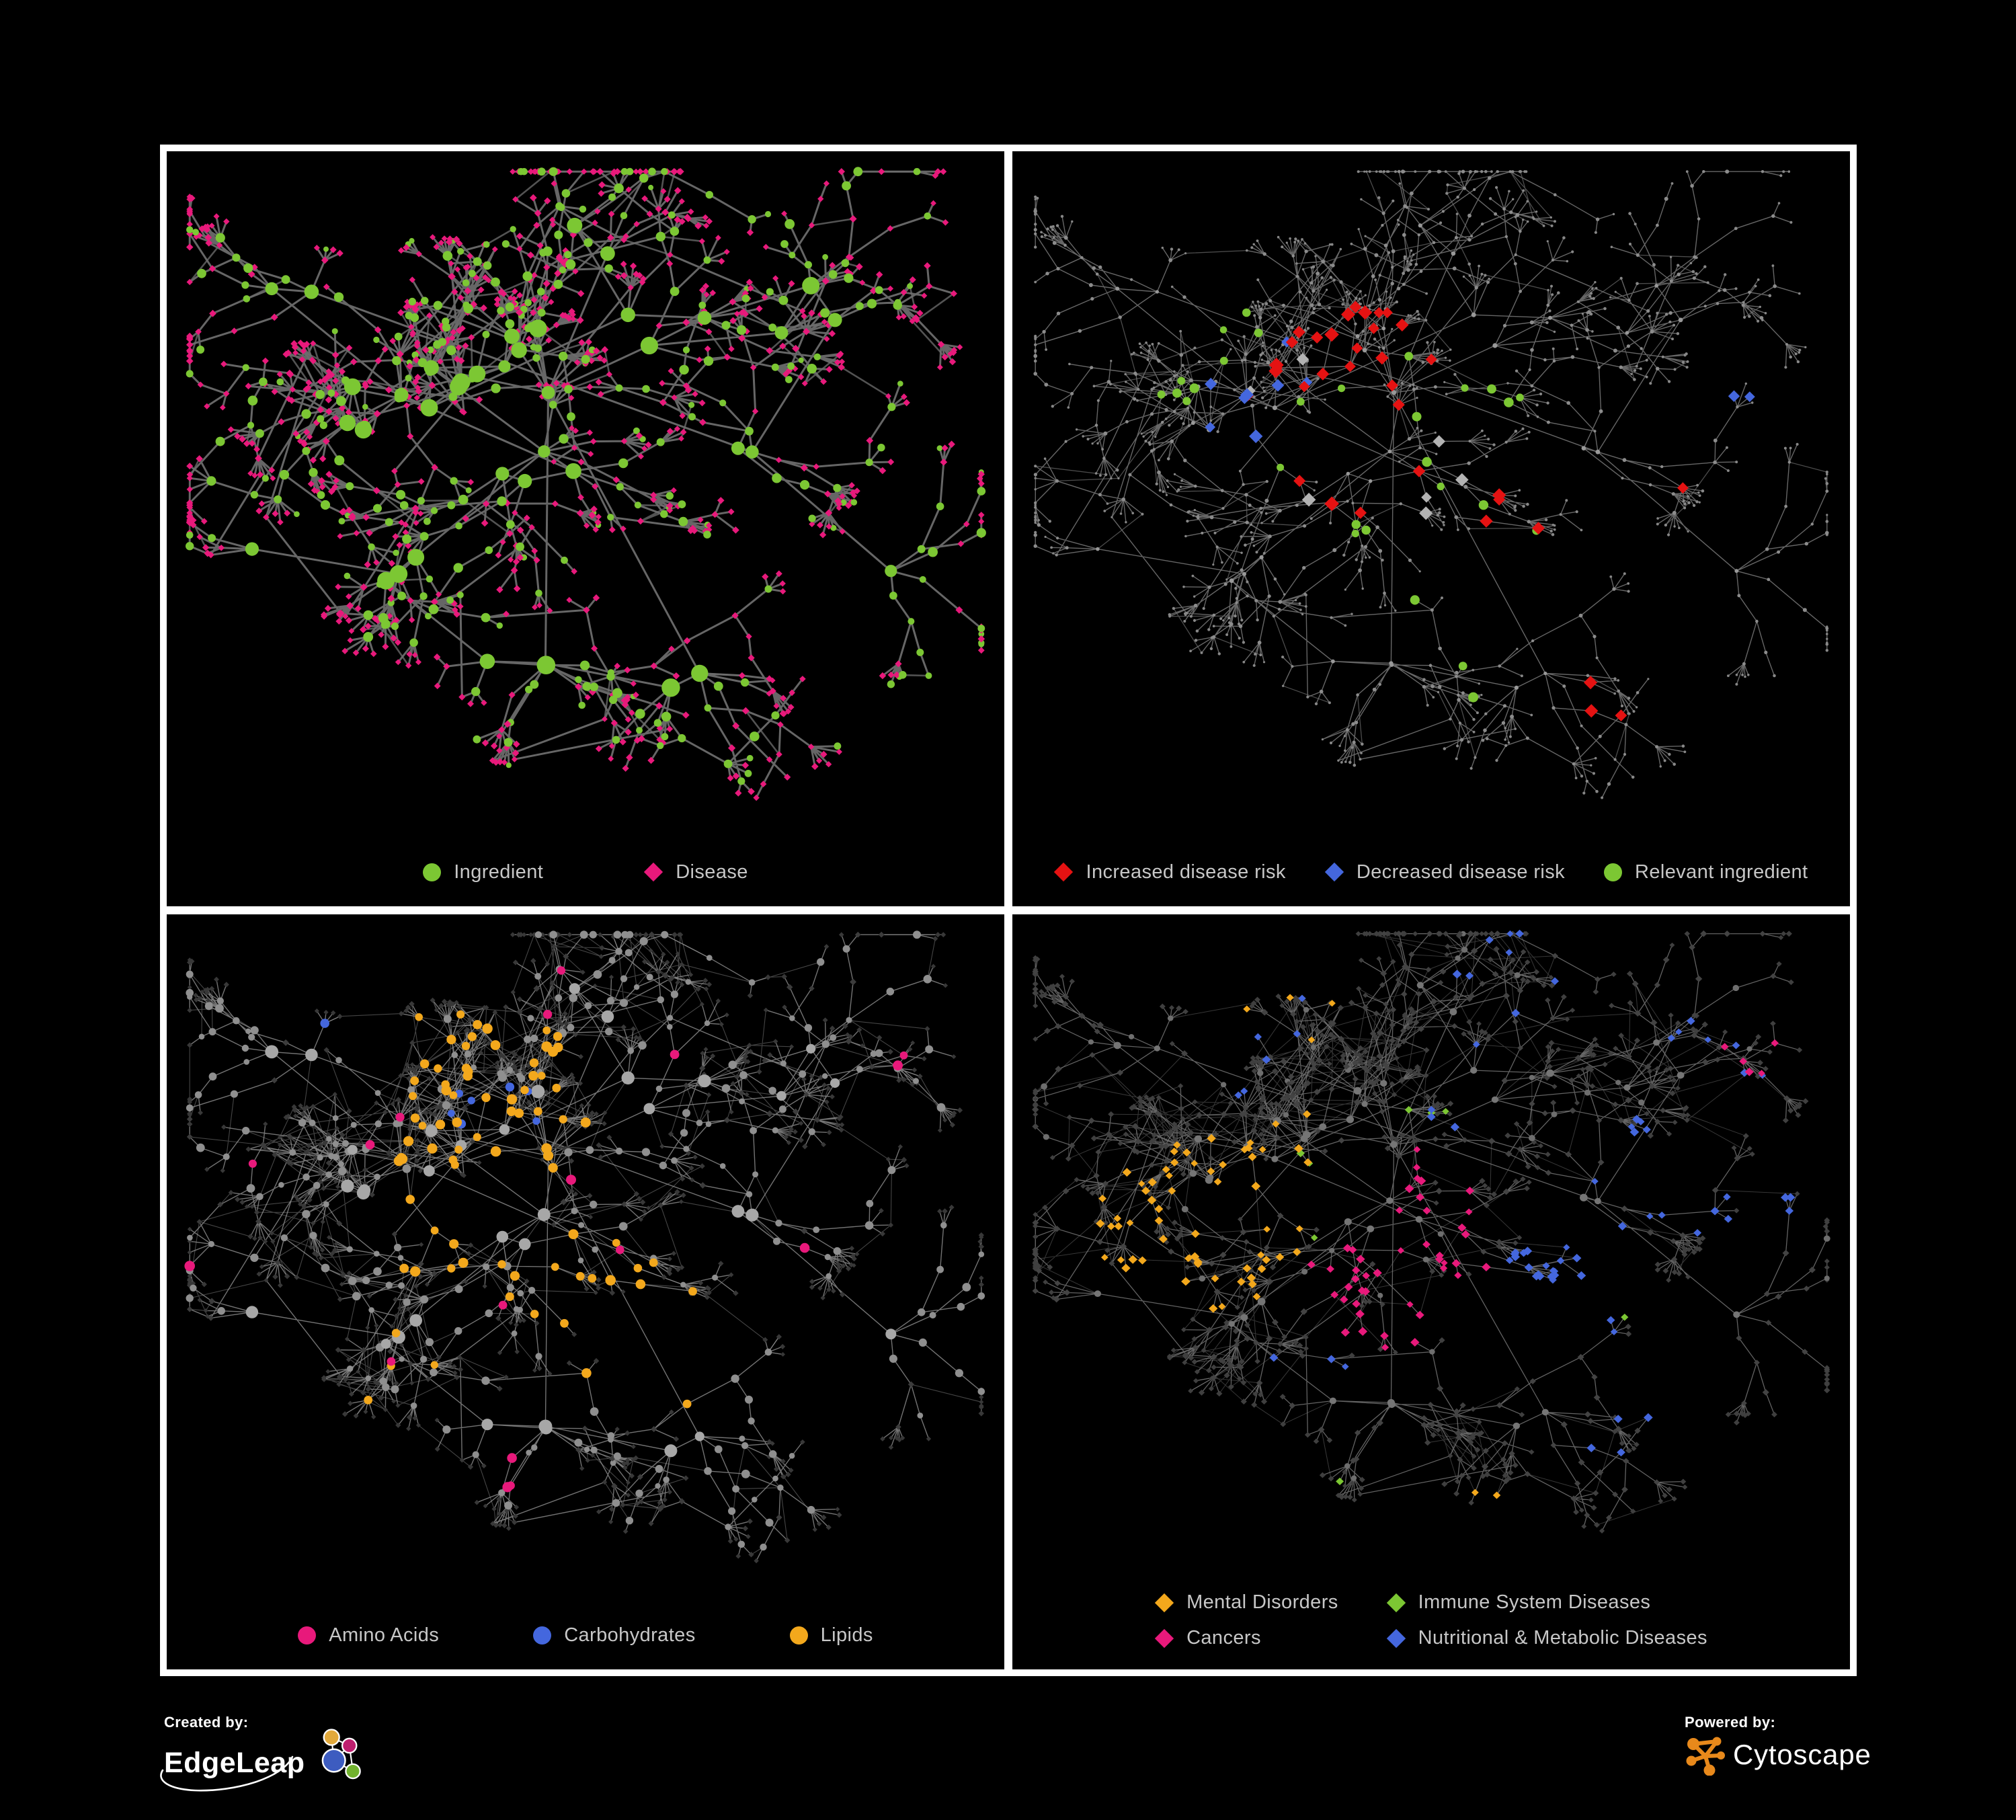 This screenshot has height=1820, width=2016. What do you see at coordinates (846, 1635) in the screenshot?
I see `legend-label: Lipids` at bounding box center [846, 1635].